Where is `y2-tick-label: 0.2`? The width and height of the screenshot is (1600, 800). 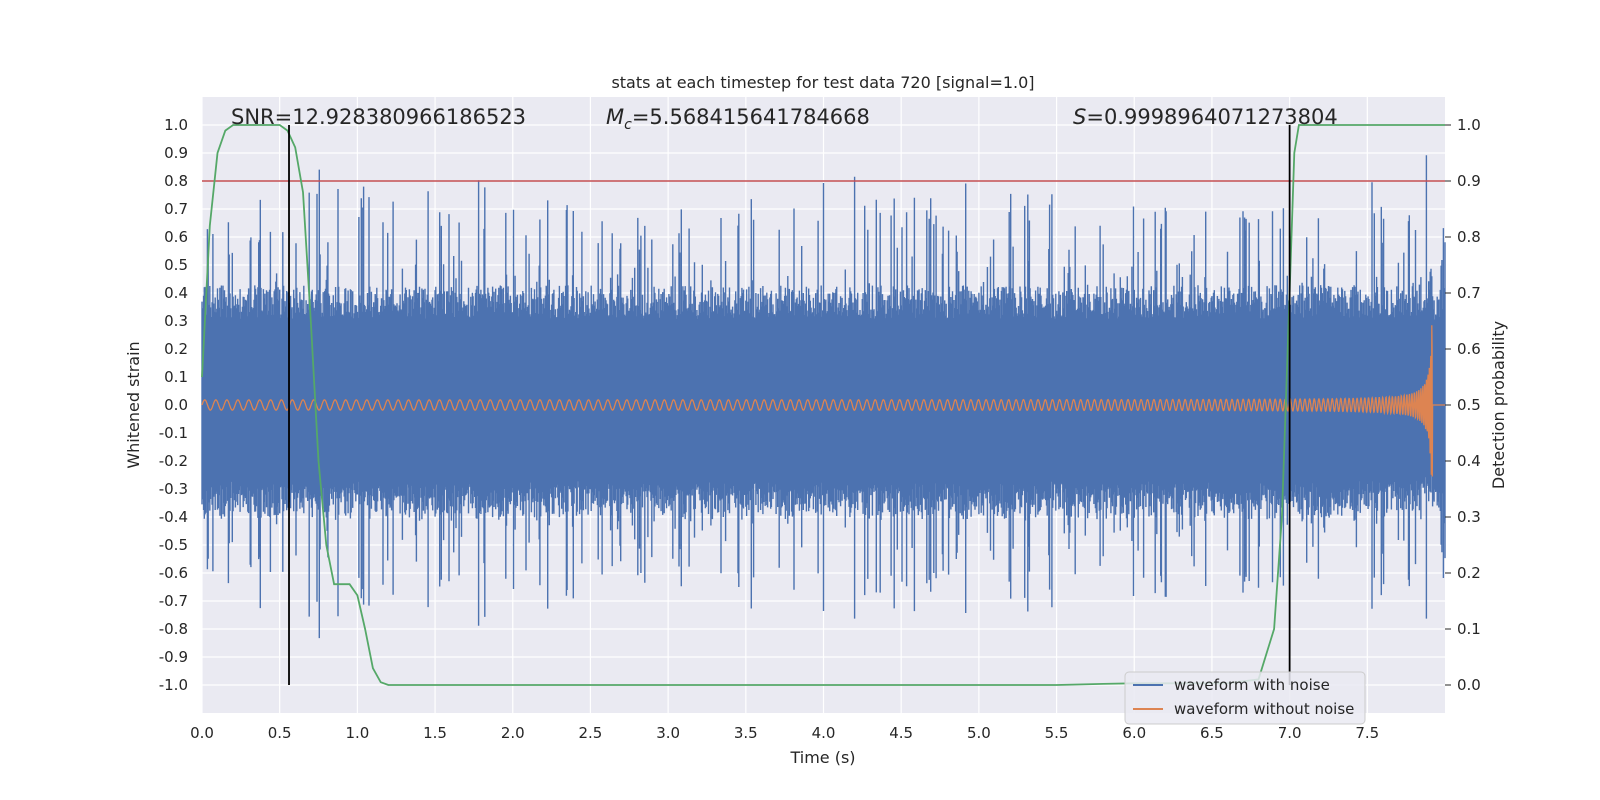 y2-tick-label: 0.2 is located at coordinates (1469, 573).